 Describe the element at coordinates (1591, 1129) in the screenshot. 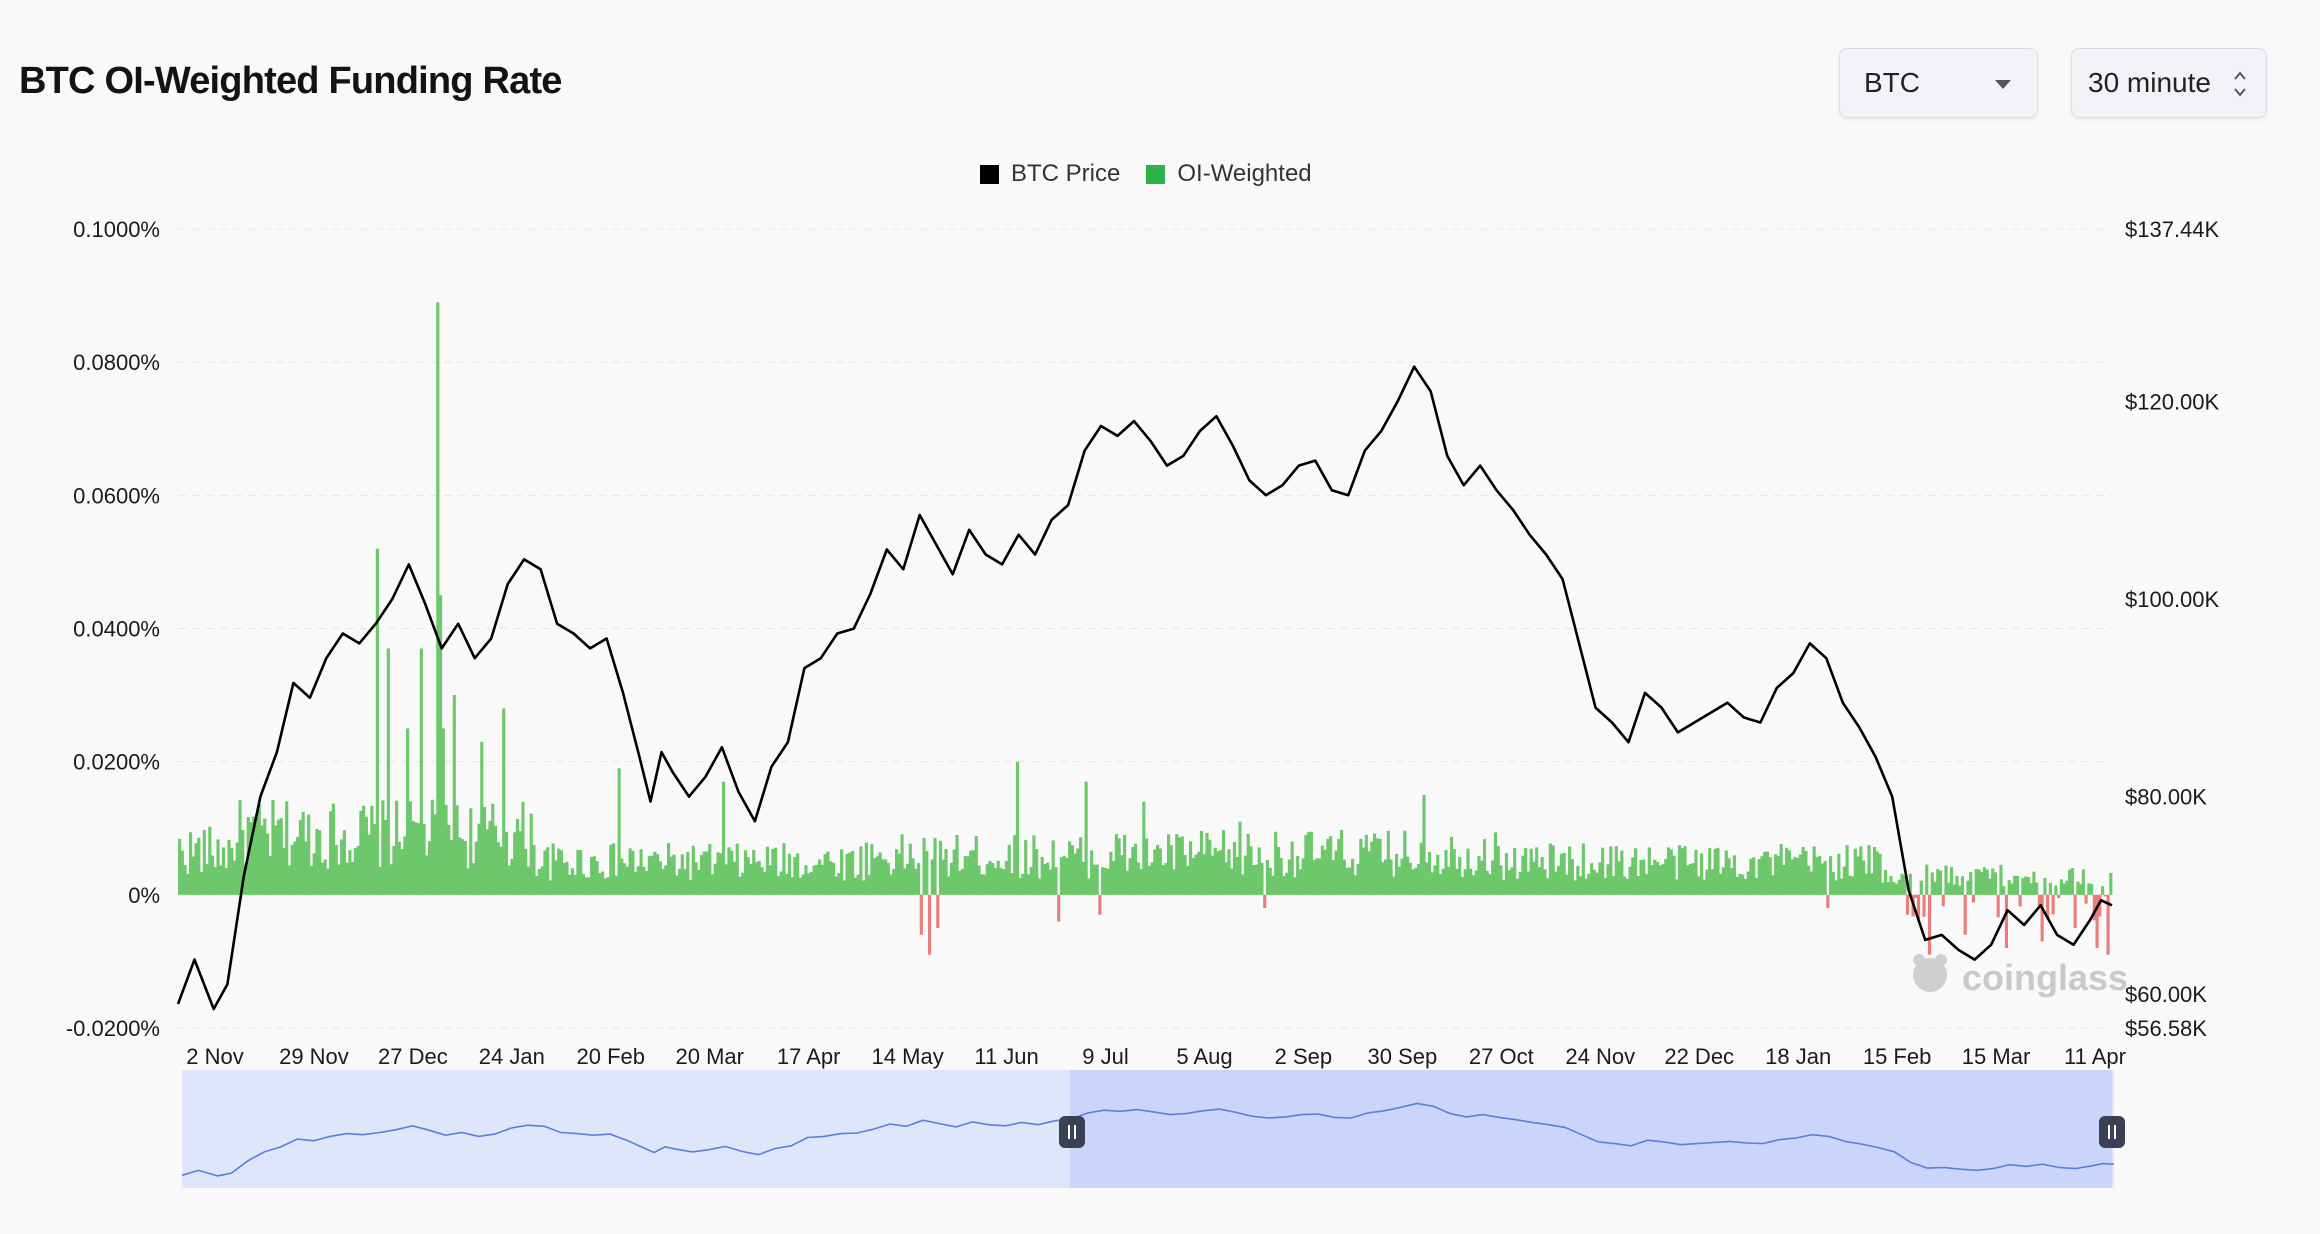

I see `navigator-selected-range` at that location.